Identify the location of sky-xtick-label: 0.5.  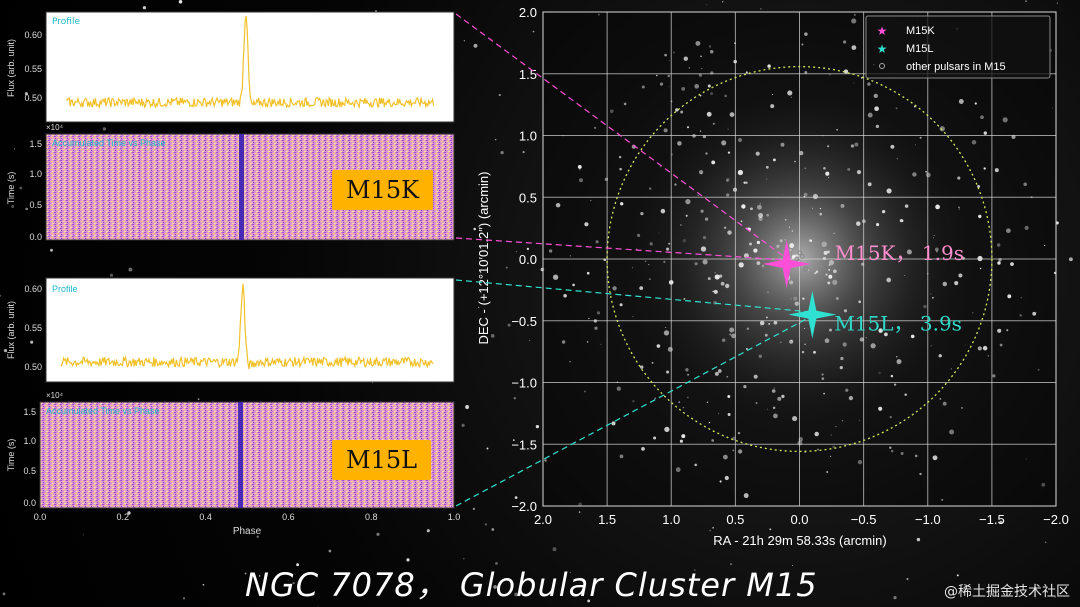
(735, 519).